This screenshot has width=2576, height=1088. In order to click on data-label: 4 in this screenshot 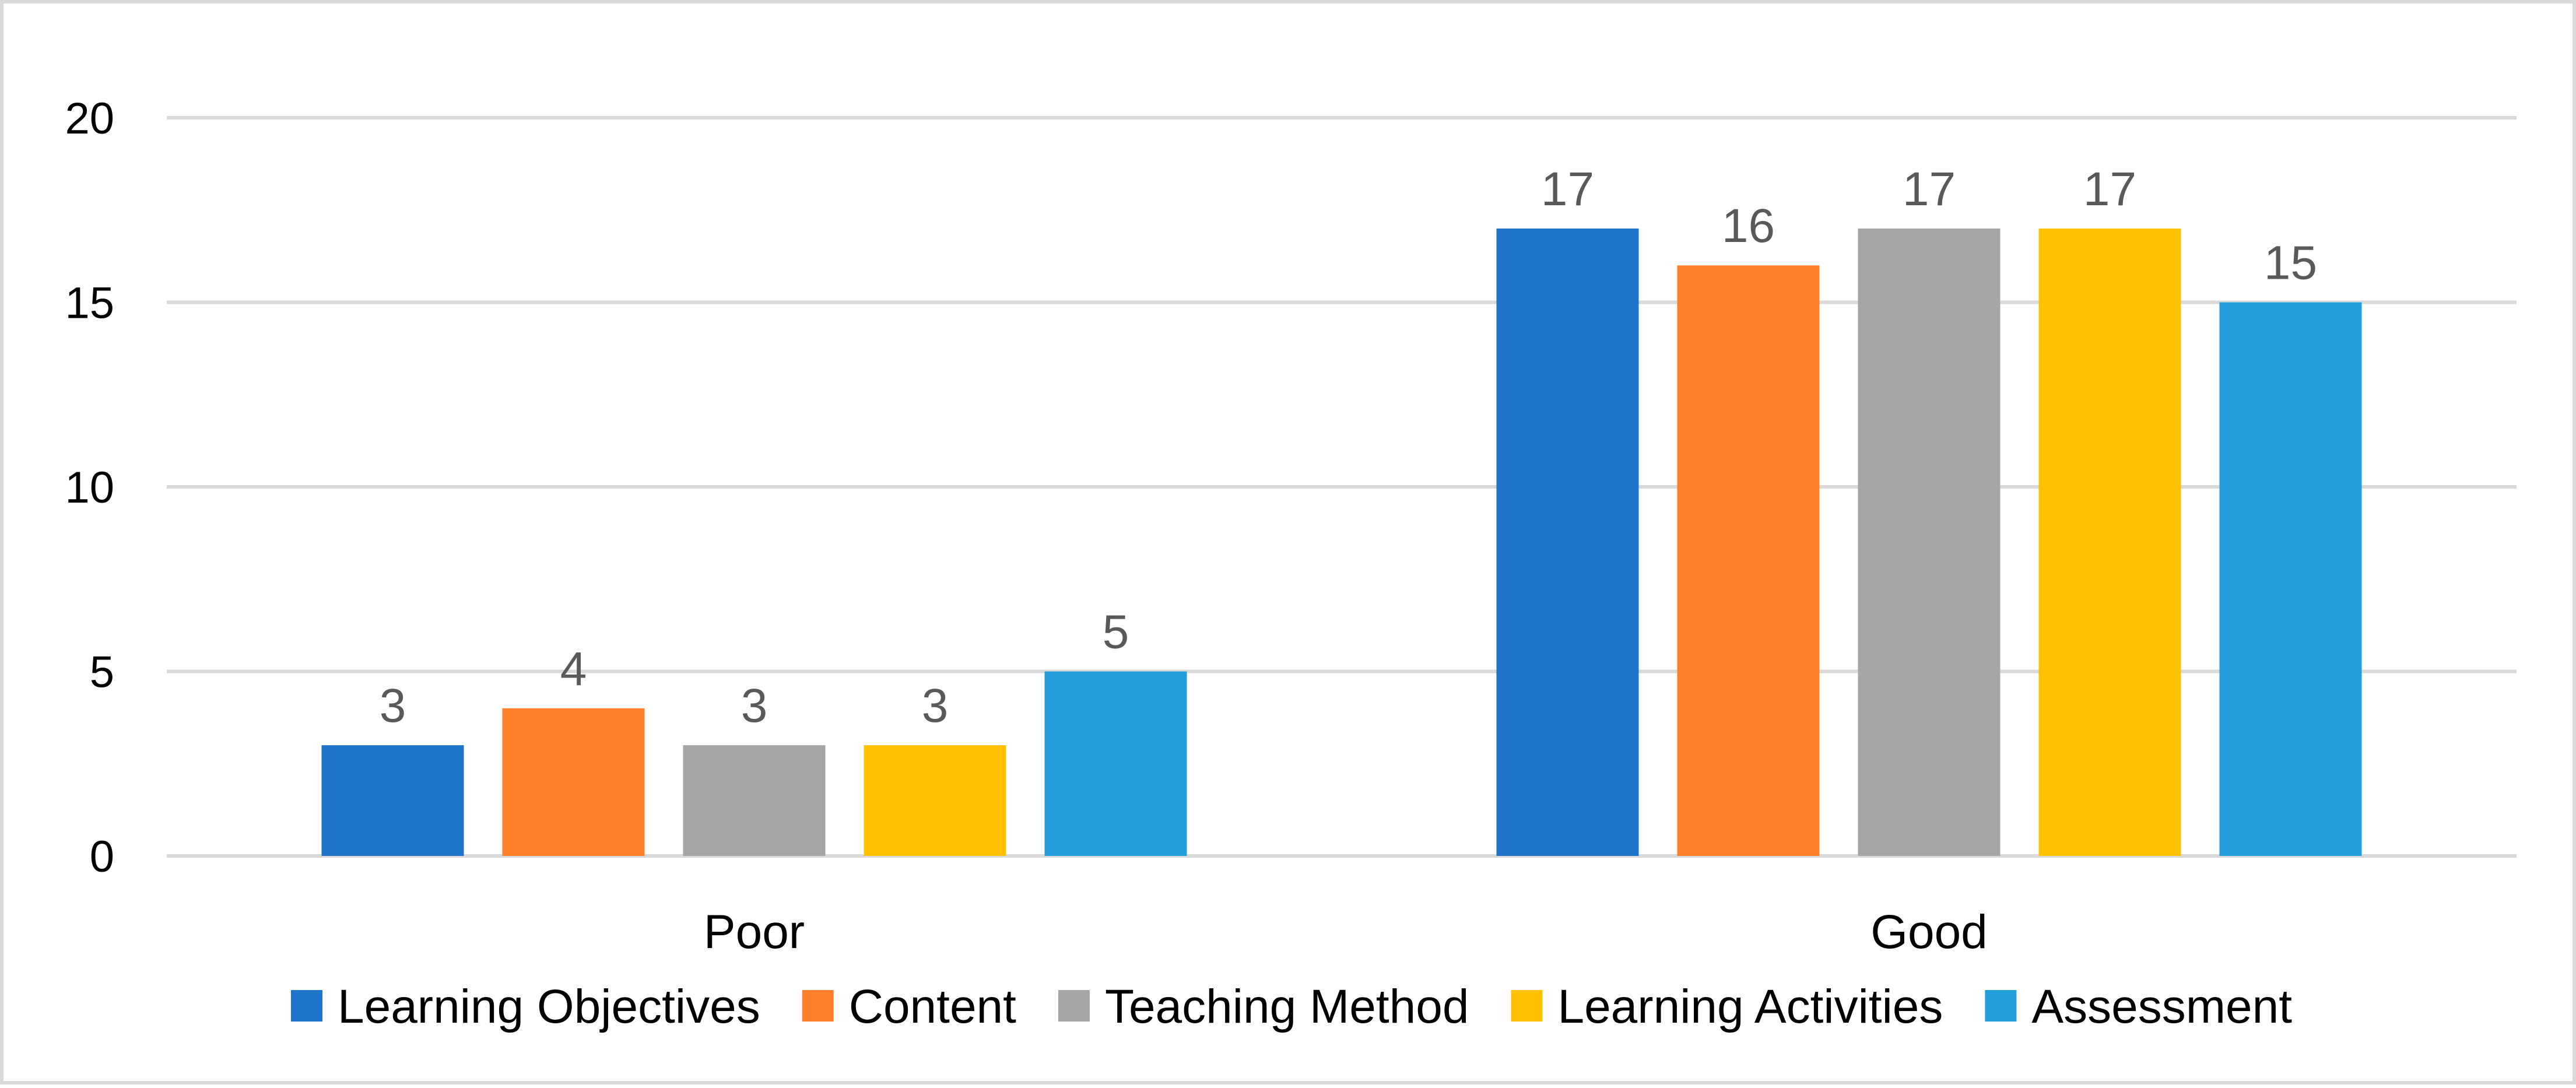, I will do `click(573, 670)`.